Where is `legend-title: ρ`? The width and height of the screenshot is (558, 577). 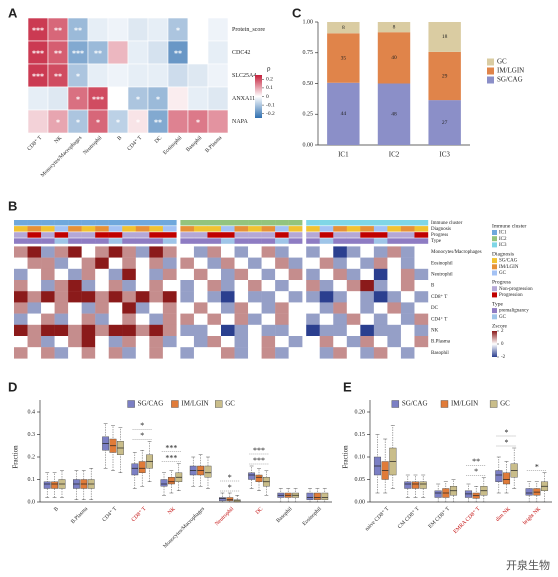
legend-title: ρ is located at coordinates (269, 69).